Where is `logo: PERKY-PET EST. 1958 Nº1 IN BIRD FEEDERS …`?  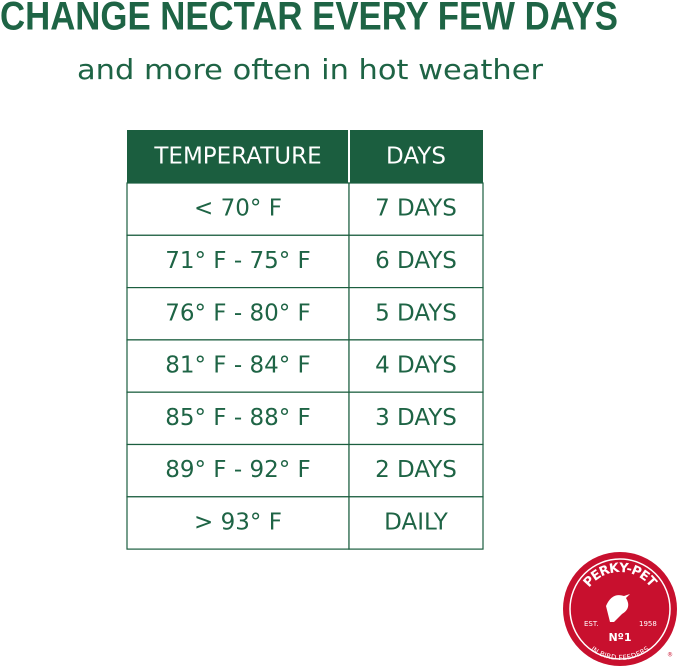 logo: PERKY-PET EST. 1958 Nº1 IN BIRD FEEDERS … is located at coordinates (620, 609).